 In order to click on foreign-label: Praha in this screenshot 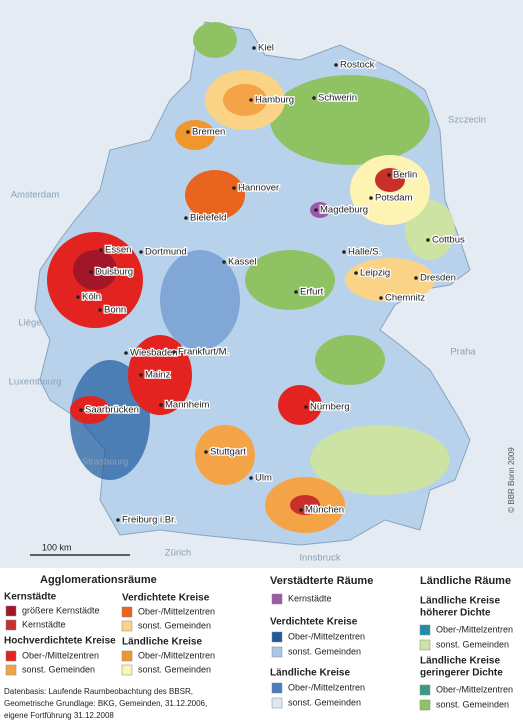, I will do `click(463, 352)`.